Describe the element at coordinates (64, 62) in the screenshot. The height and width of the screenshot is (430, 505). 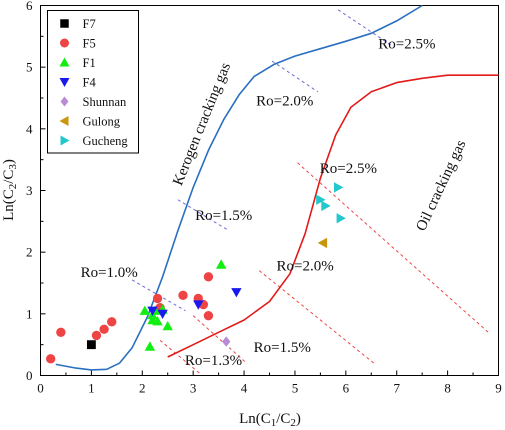
I see `legend-marker-f1` at that location.